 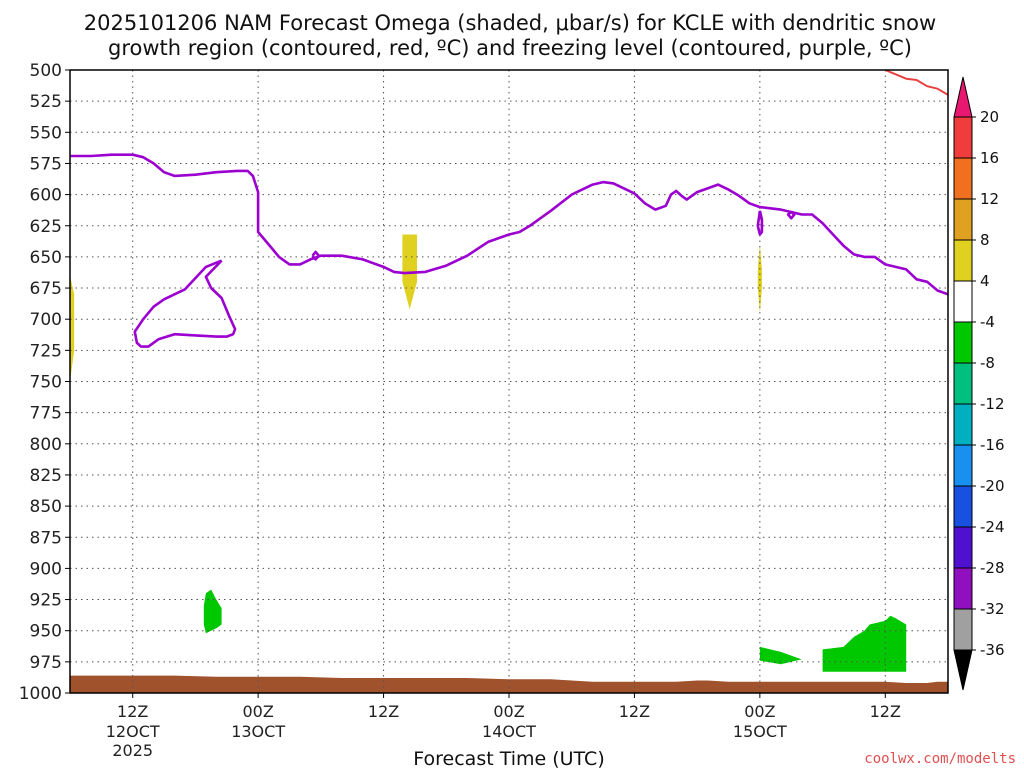 What do you see at coordinates (46, 320) in the screenshot?
I see `y-tick-label-700: 700` at bounding box center [46, 320].